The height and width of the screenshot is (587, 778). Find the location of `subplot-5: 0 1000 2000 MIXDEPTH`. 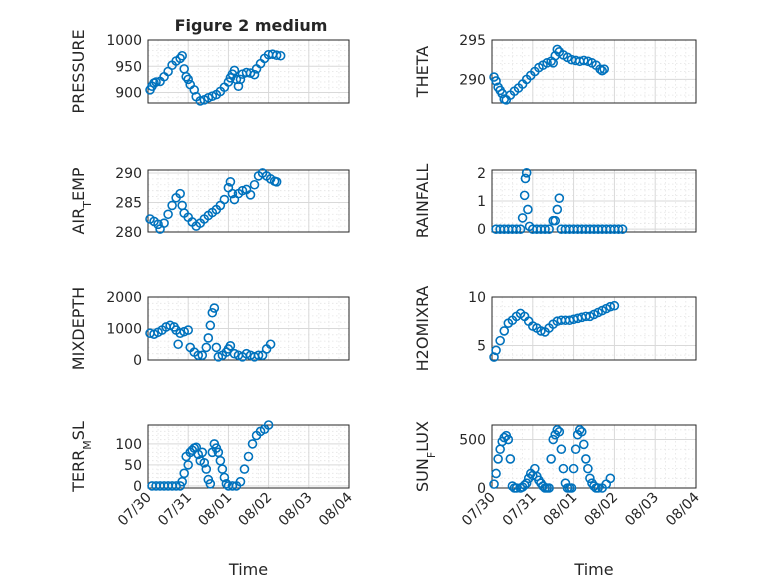

subplot-5: 0 1000 2000 MIXDEPTH is located at coordinates (209, 328).